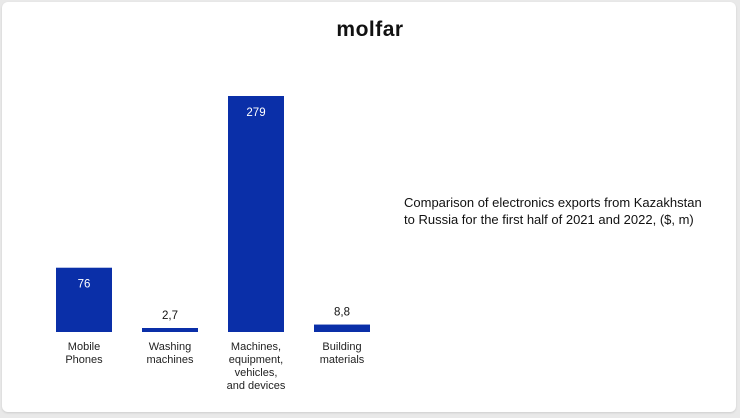 This screenshot has width=740, height=418. What do you see at coordinates (255, 113) in the screenshot?
I see `bar-value-label-2: 279` at bounding box center [255, 113].